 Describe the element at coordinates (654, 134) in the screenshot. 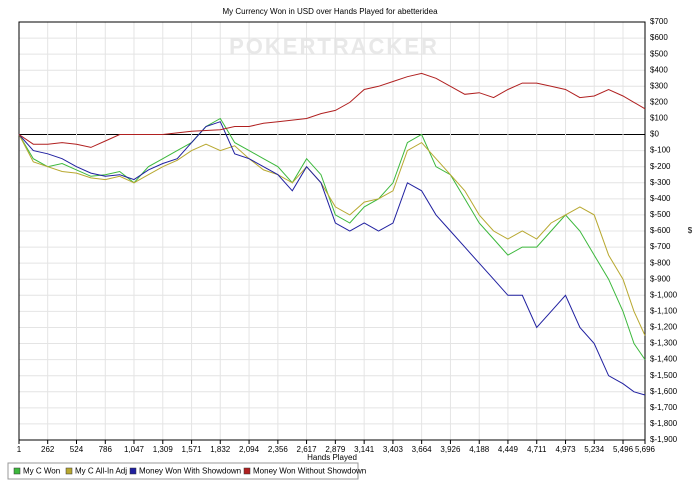

I see `y-tick-label: $0` at that location.